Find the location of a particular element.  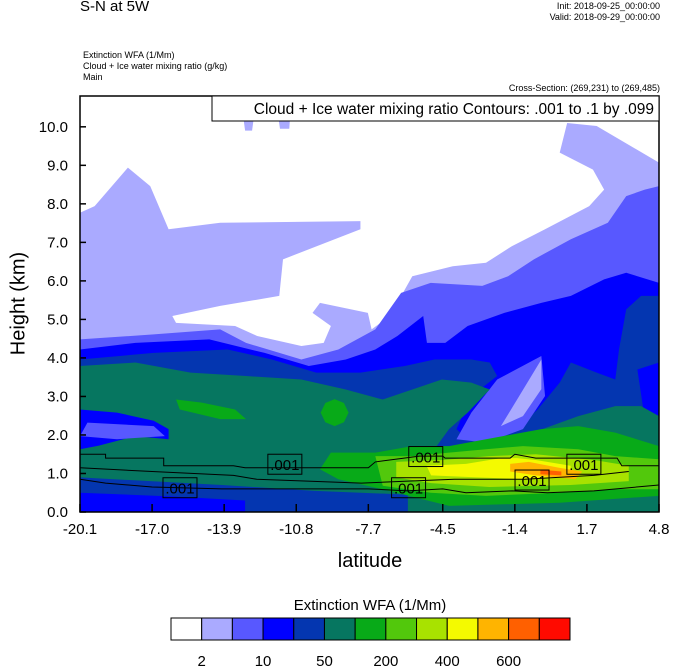

y-tick-label: 8.0 is located at coordinates (57, 204).